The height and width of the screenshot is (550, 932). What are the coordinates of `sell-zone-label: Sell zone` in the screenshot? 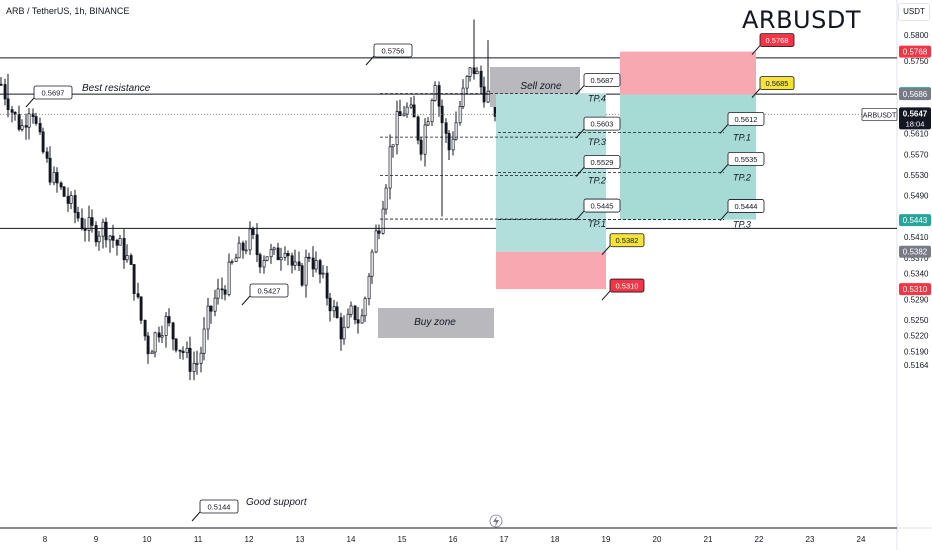 It's located at (541, 86).